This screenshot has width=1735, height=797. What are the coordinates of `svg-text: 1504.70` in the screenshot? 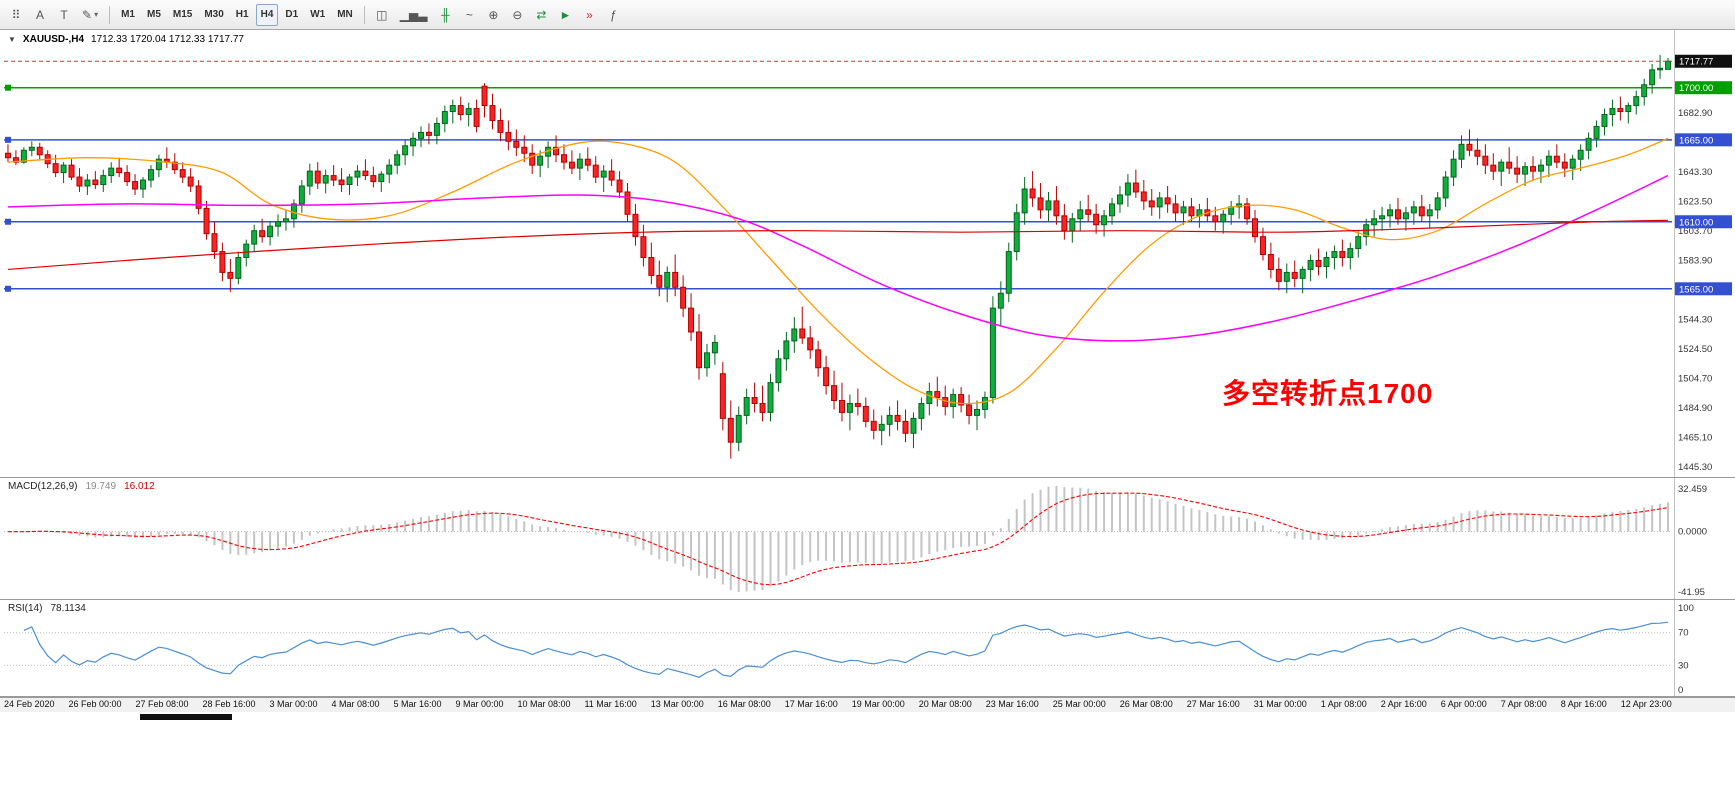 It's located at (1695, 379).